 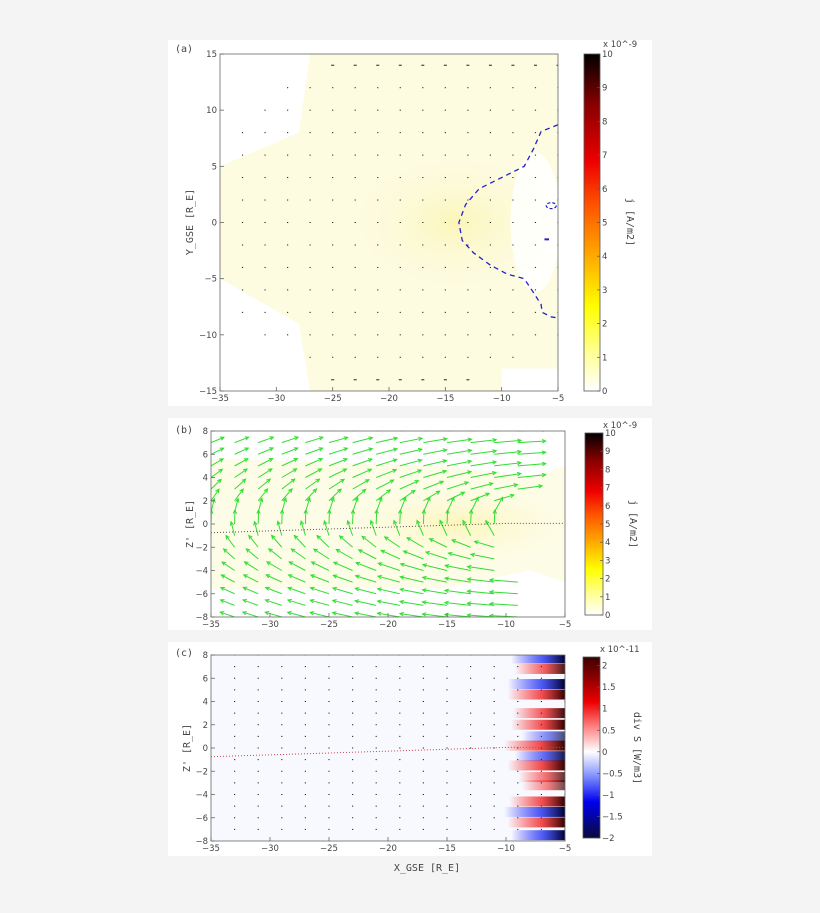 I want to click on colorbar-tick-label: 10, so click(x=607, y=55).